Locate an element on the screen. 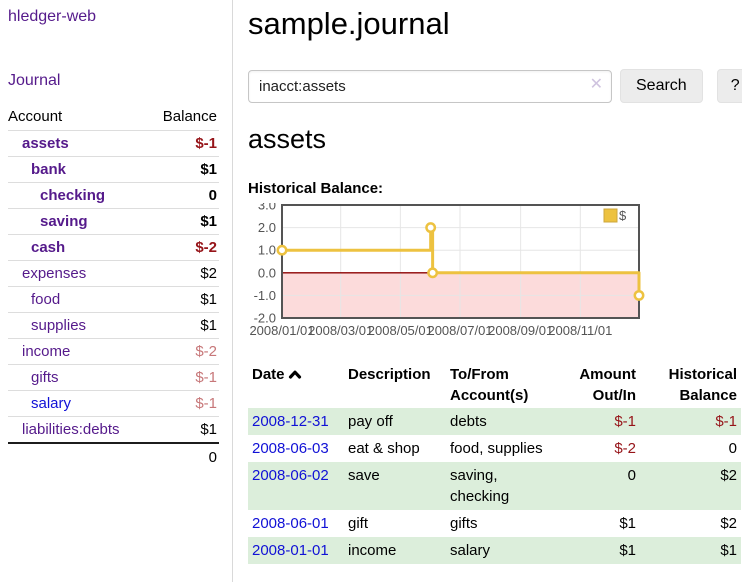 The height and width of the screenshot is (582, 742). sidebar-account-assets: assets is located at coordinates (45, 143).